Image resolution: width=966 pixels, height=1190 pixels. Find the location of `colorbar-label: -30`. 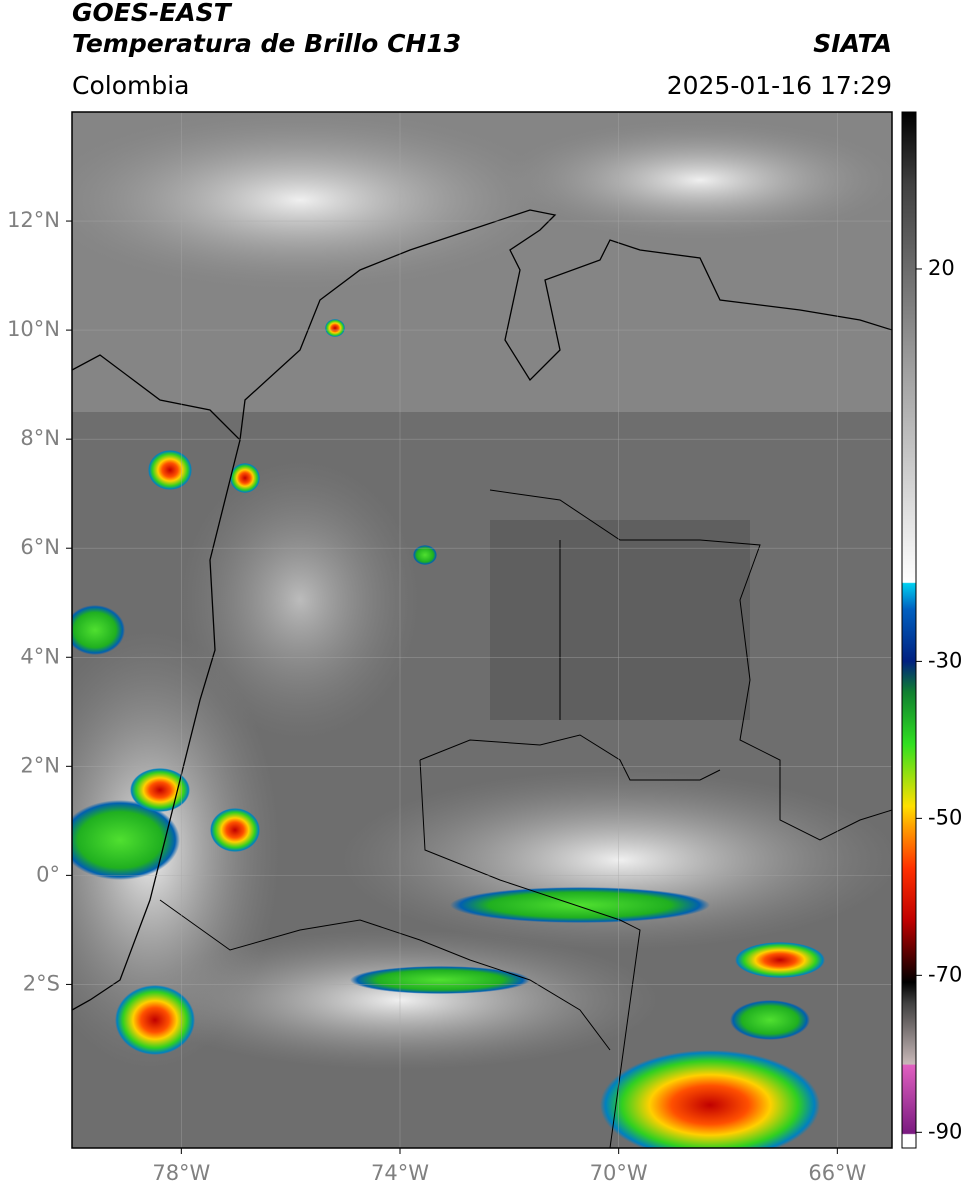

colorbar-label: -30 is located at coordinates (945, 660).